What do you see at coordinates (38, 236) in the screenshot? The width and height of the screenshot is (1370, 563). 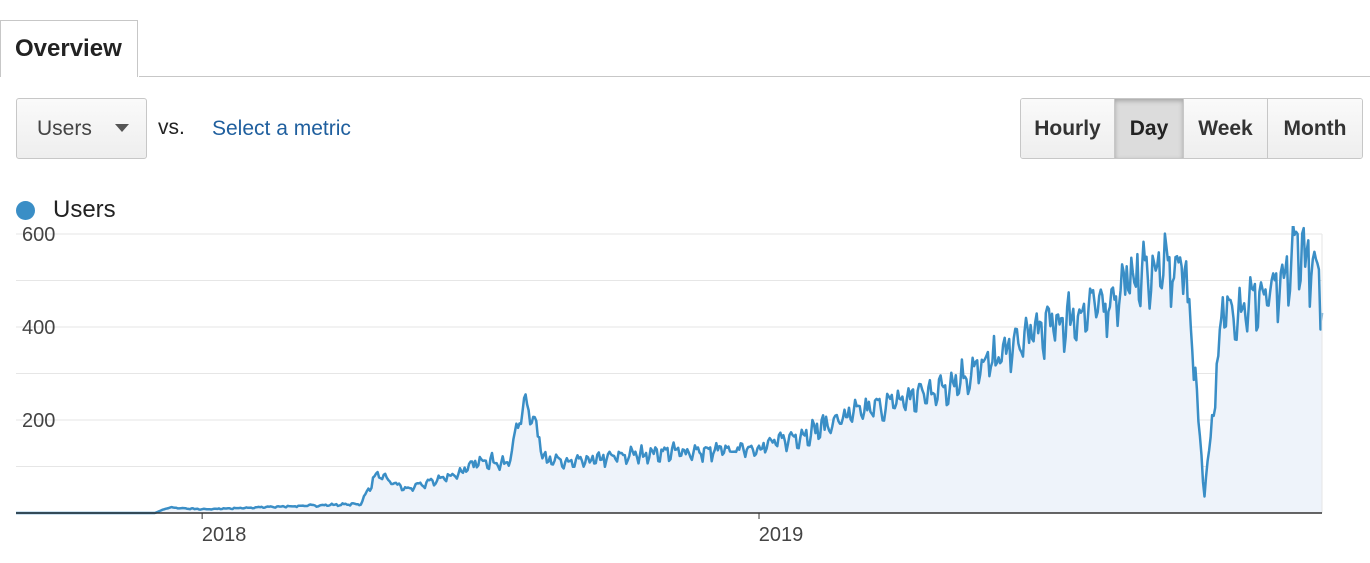 I see `y-tick-label: 600` at bounding box center [38, 236].